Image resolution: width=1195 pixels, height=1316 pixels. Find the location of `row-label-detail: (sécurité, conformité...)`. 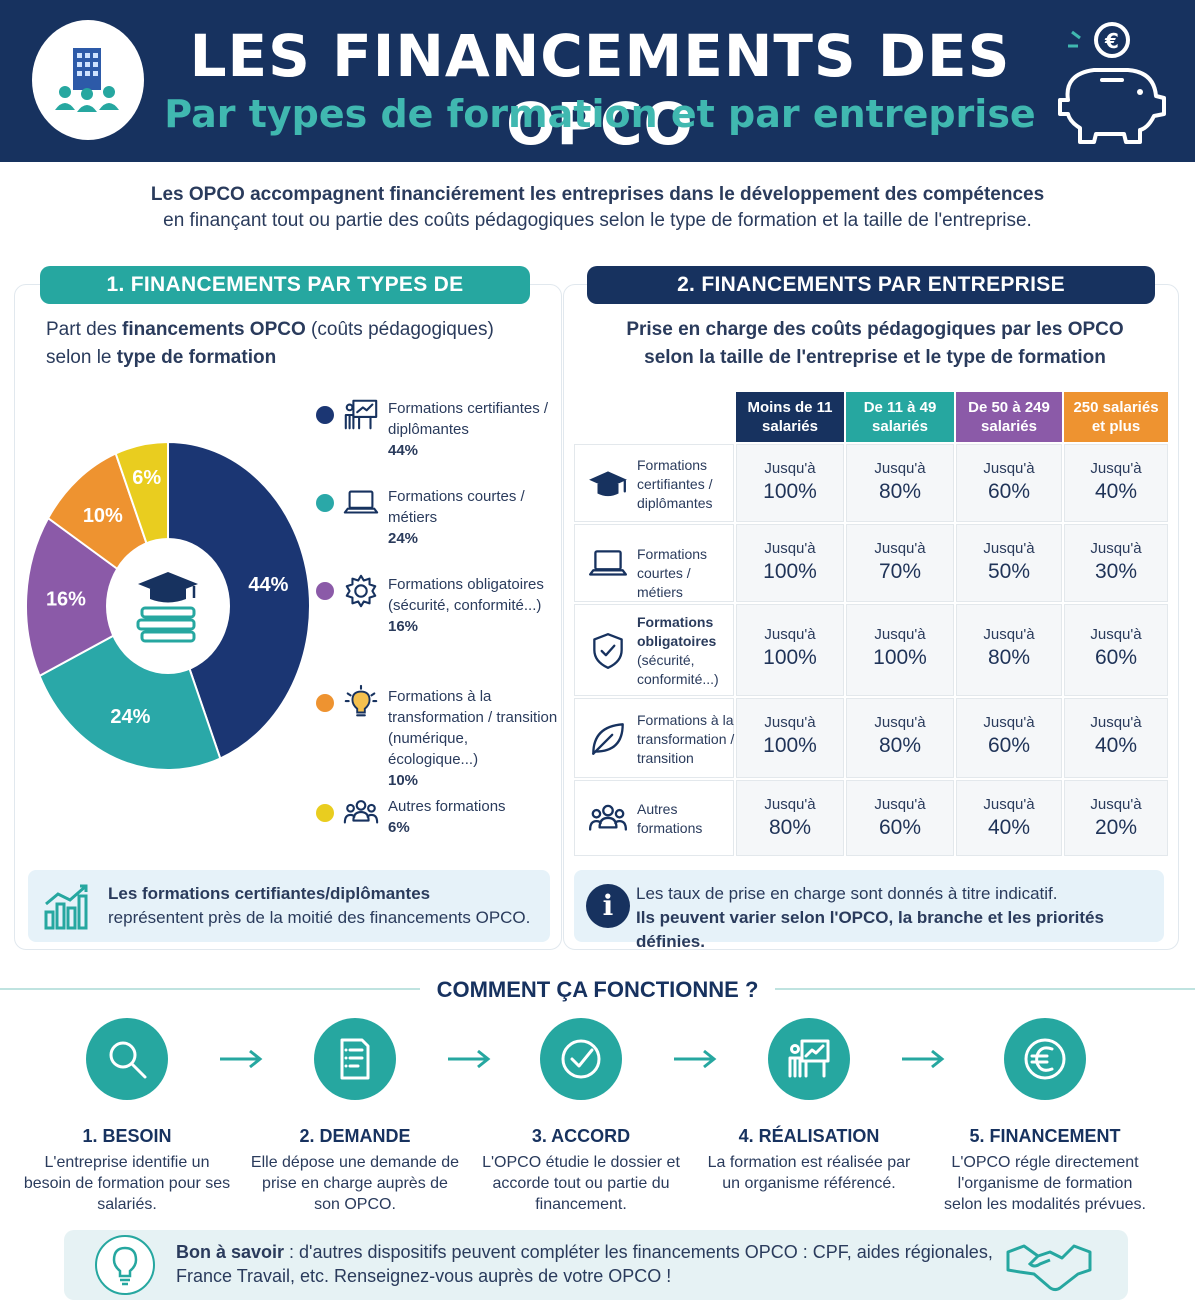

row-label-detail: (sécurité, conformité...) is located at coordinates (678, 669).